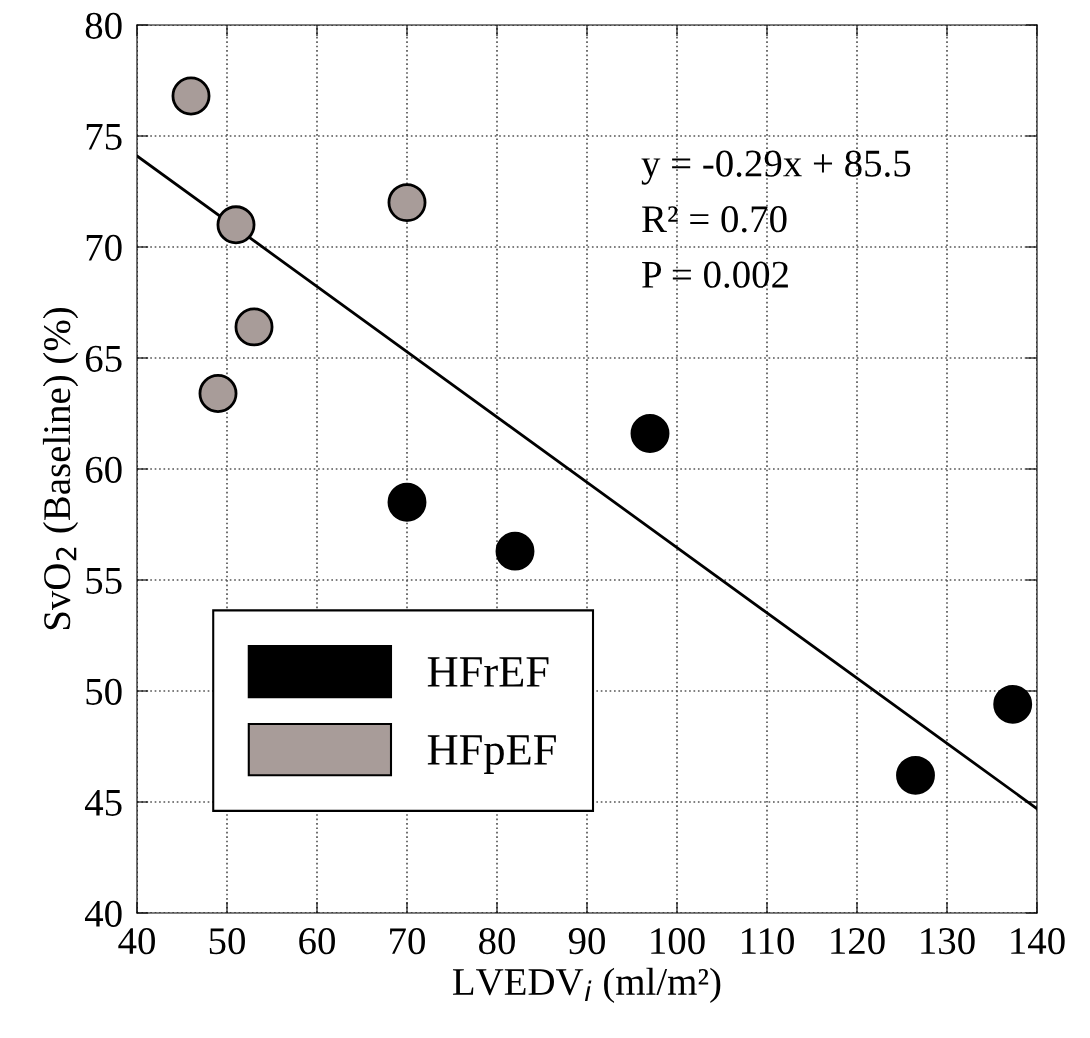 The width and height of the screenshot is (1090, 1038). I want to click on y-tick-label: 80, so click(103, 25).